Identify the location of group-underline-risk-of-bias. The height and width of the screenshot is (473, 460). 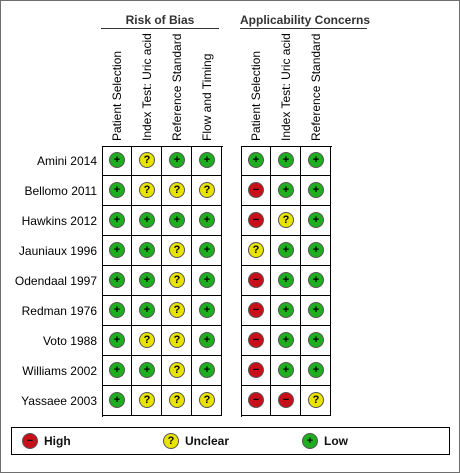
(160, 28).